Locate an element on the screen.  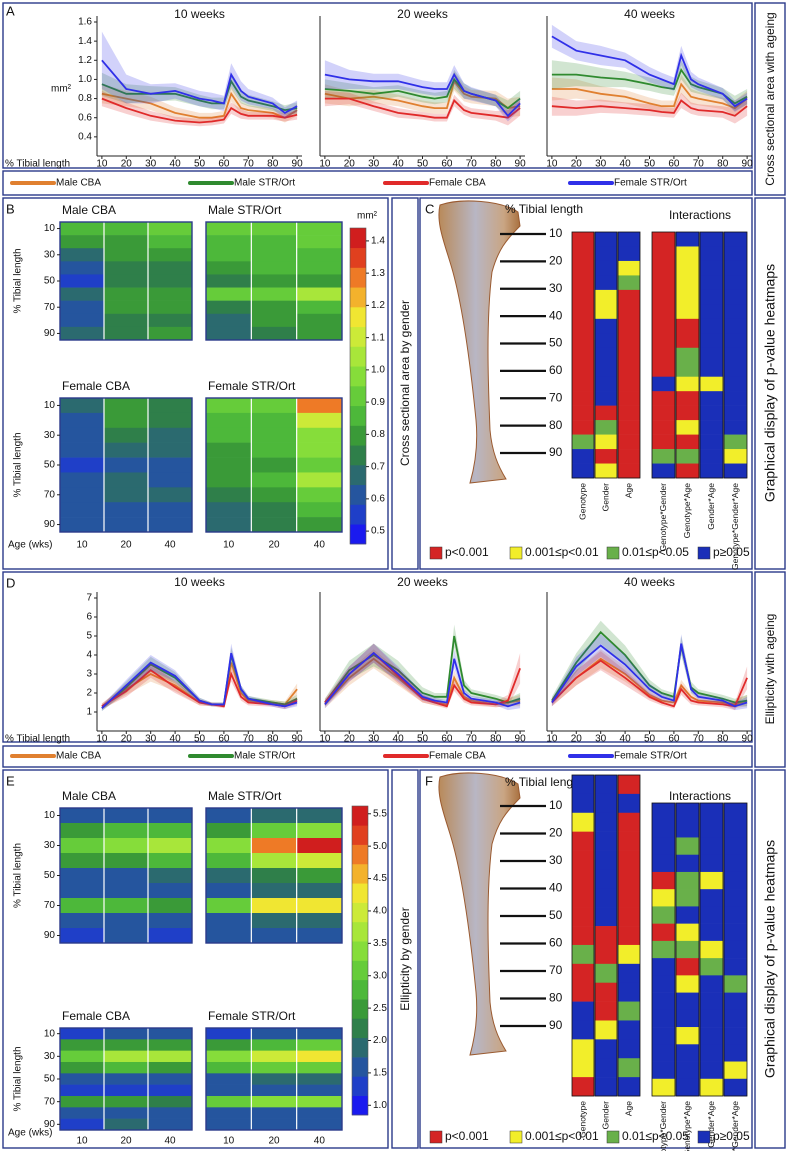
panel-letter: D is located at coordinates (10, 582).